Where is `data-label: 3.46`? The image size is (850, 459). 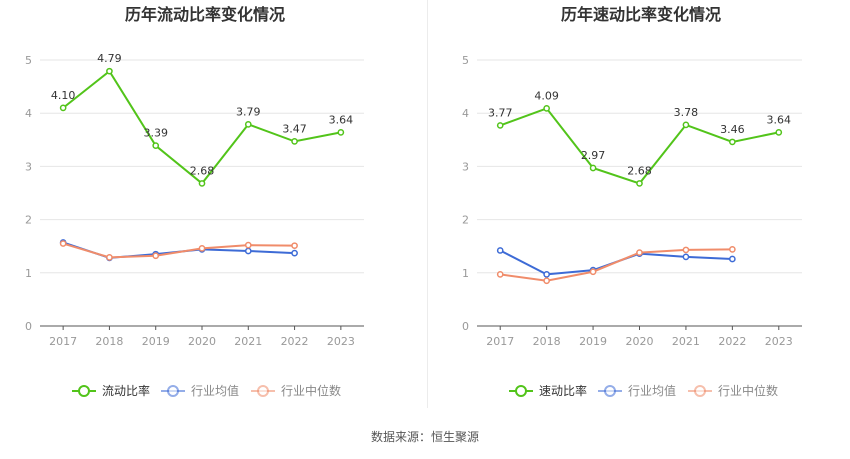
data-label: 3.46 is located at coordinates (732, 129).